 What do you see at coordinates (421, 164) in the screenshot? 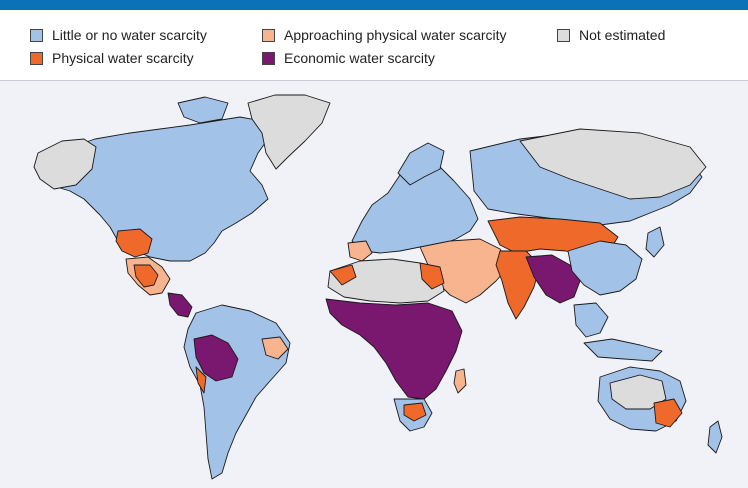
I see `scandinavia-region` at bounding box center [421, 164].